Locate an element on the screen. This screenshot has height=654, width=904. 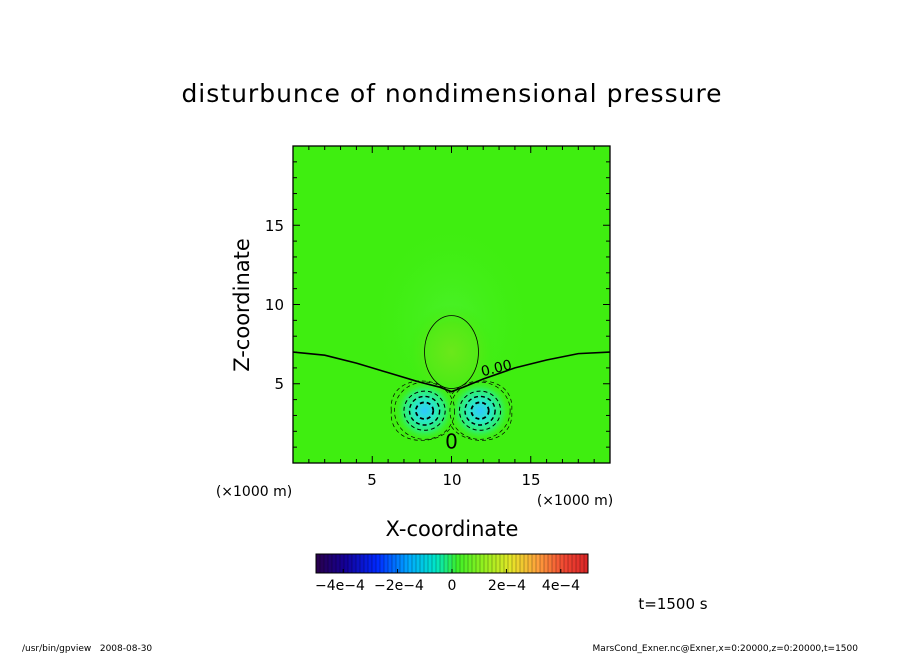
x-tick-label: 10 is located at coordinates (451, 480).